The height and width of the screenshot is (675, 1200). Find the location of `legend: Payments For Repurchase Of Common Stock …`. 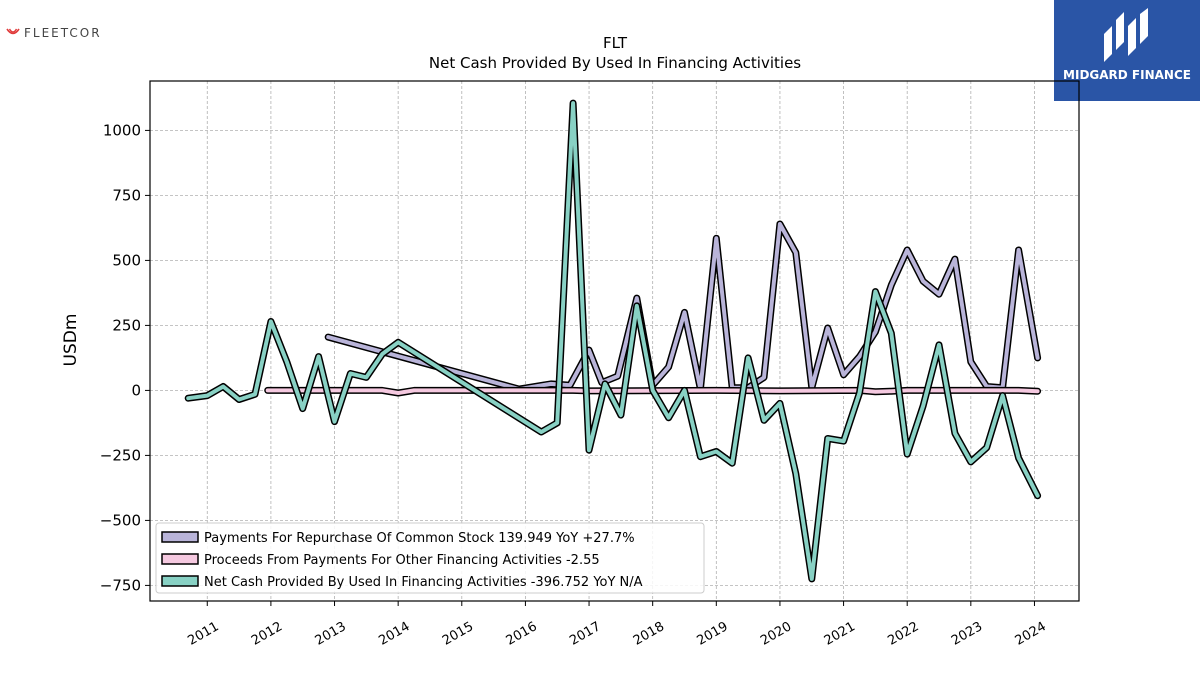

legend: Payments For Repurchase Of Common Stock … is located at coordinates (430, 558).